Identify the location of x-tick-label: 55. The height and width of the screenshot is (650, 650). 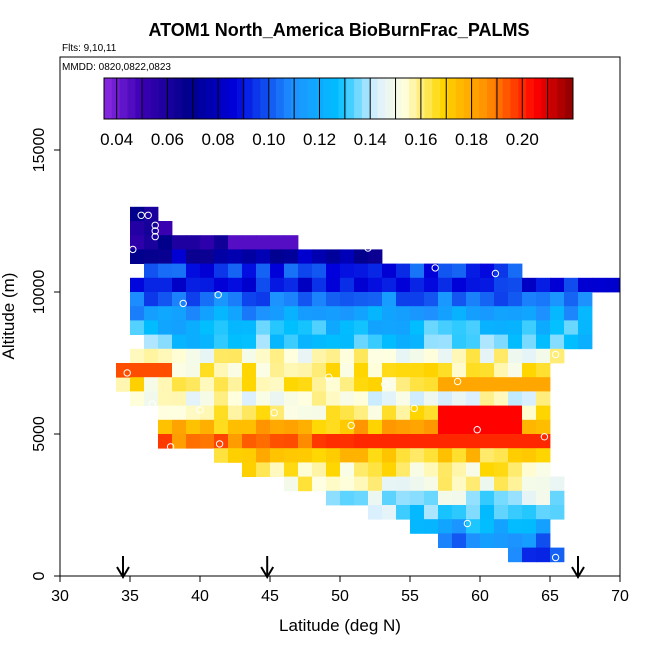
(410, 596).